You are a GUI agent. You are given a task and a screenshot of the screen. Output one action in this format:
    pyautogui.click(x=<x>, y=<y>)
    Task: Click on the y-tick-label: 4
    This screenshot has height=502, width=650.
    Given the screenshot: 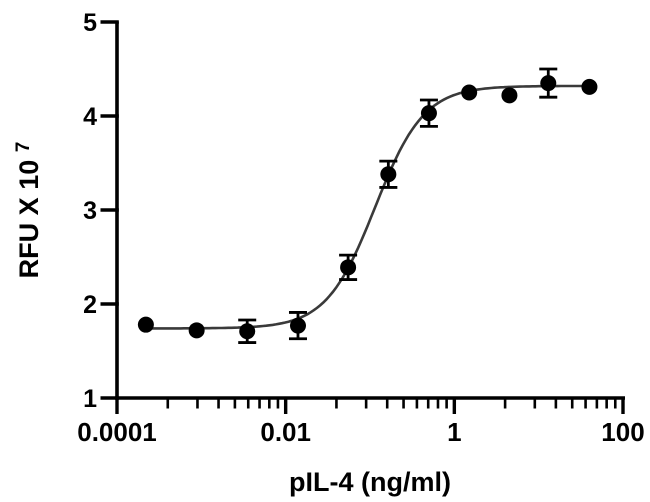 What is the action you would take?
    pyautogui.click(x=90, y=117)
    